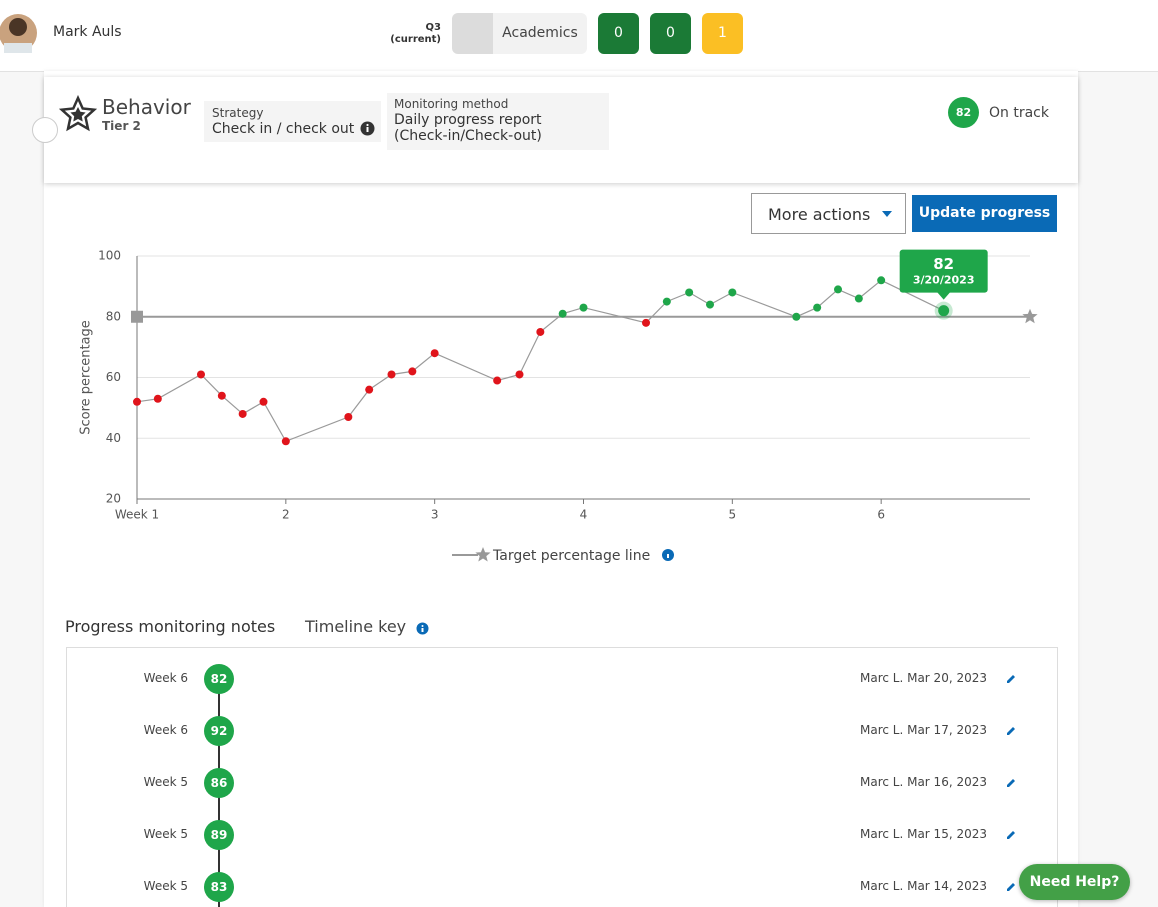 The image size is (1158, 907). I want to click on entry-author: Marc L. Mar 14, 2023, so click(923, 886).